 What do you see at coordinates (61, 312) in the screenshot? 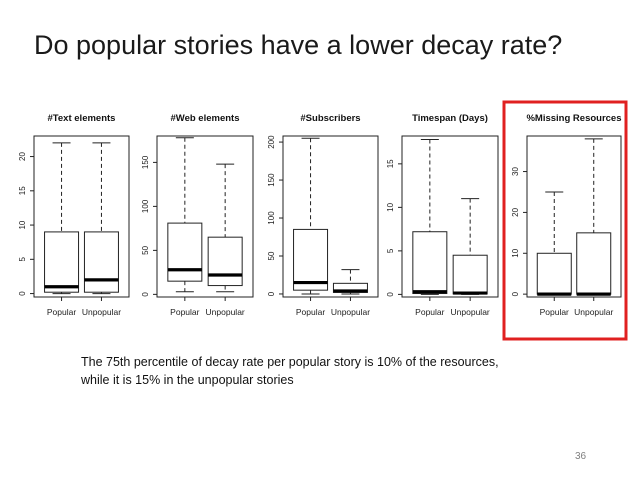
I see `x-tick-label-popular-1: Popular` at bounding box center [61, 312].